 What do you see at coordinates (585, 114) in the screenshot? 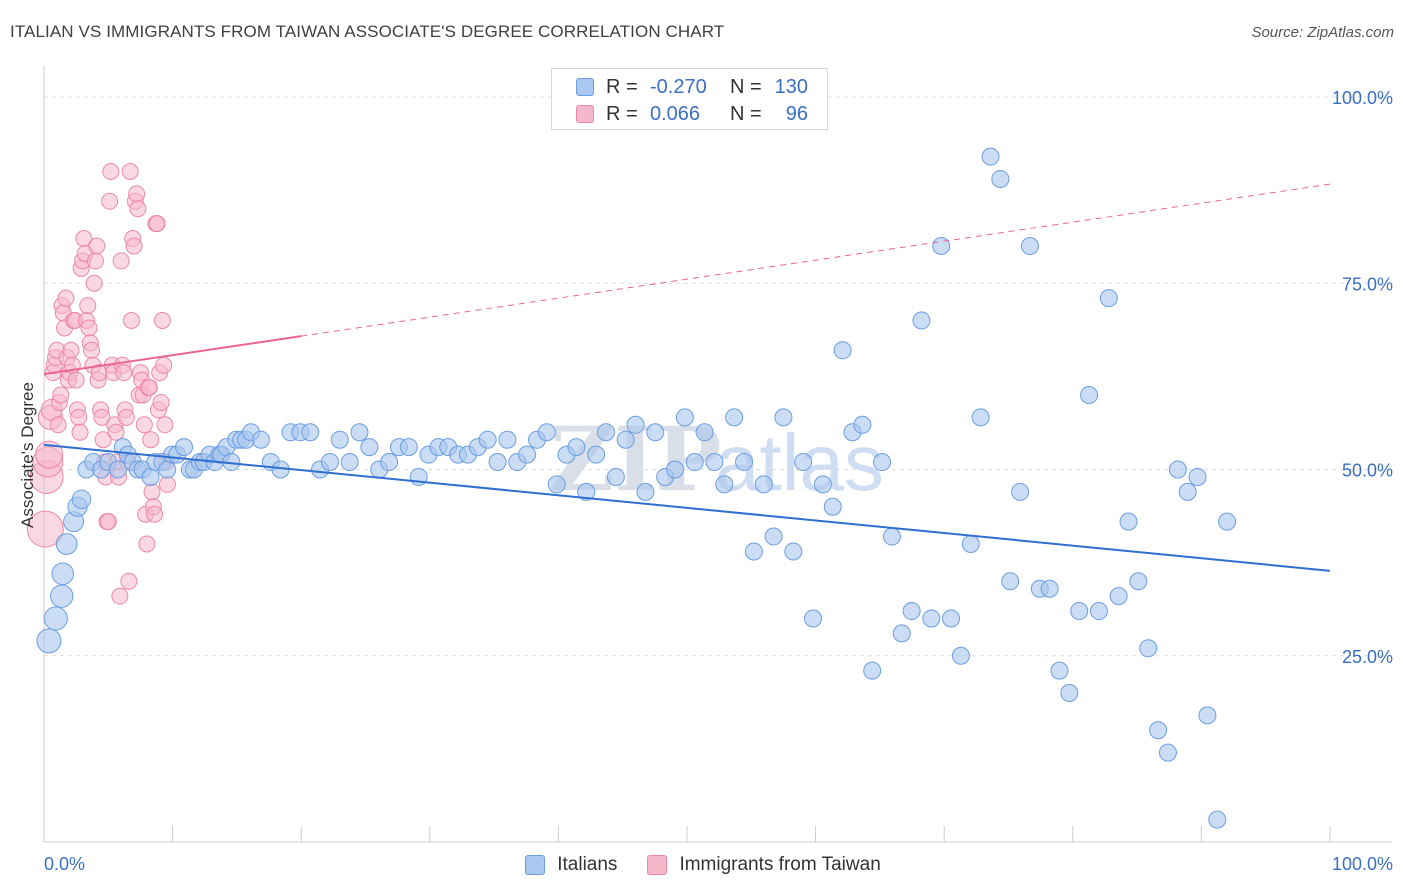
I see `legend-swatch-pink` at bounding box center [585, 114].